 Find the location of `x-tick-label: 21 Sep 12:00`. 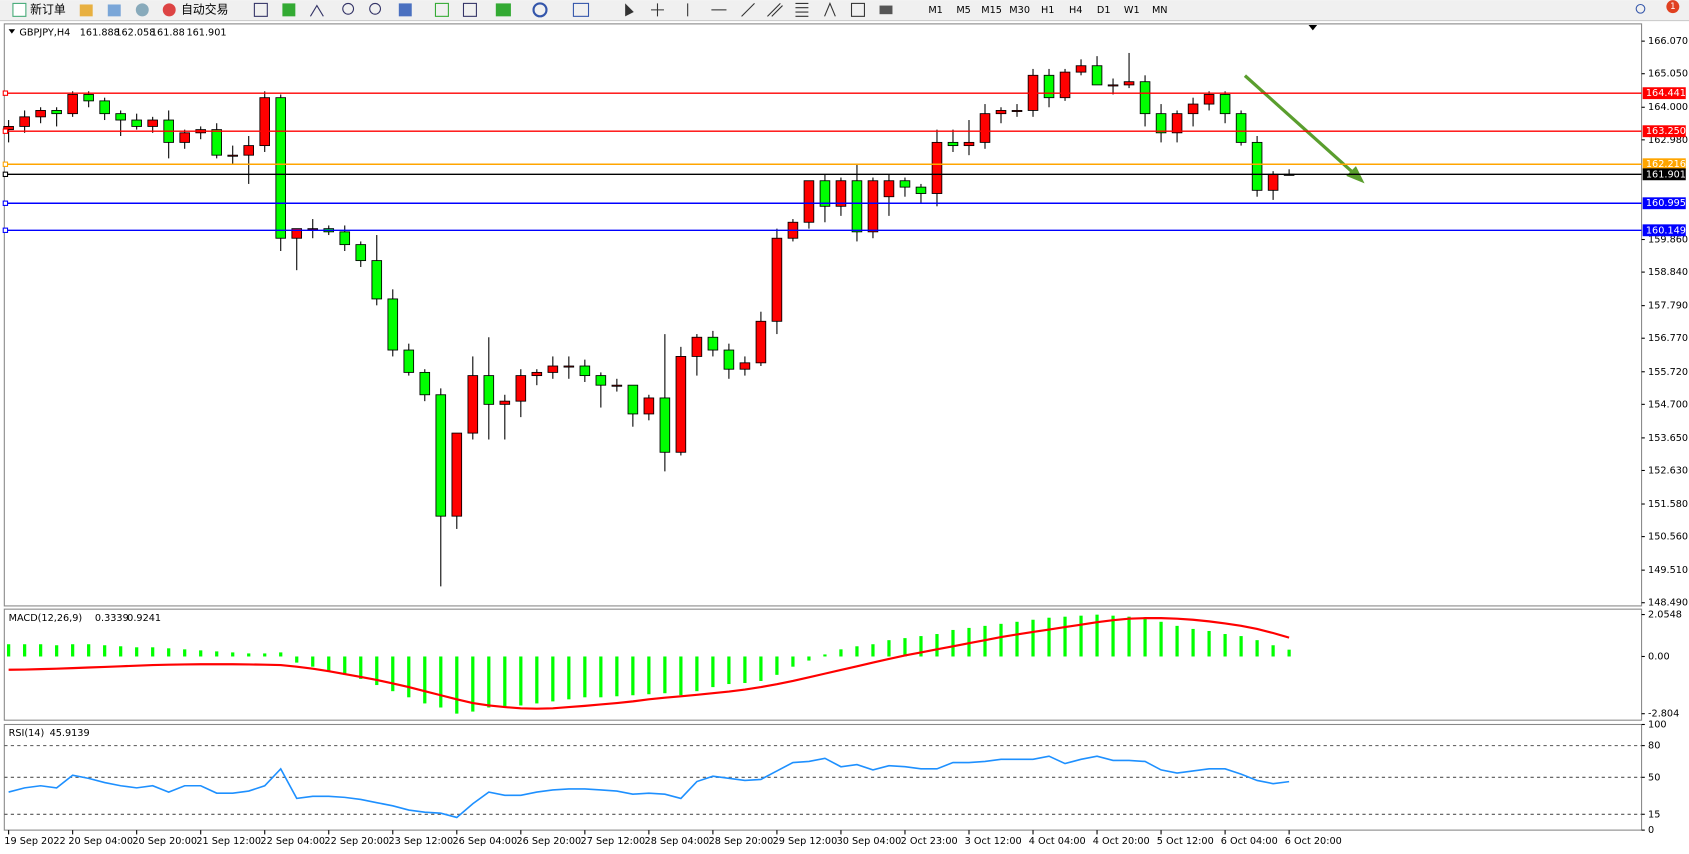

x-tick-label: 21 Sep 12:00 is located at coordinates (228, 841).